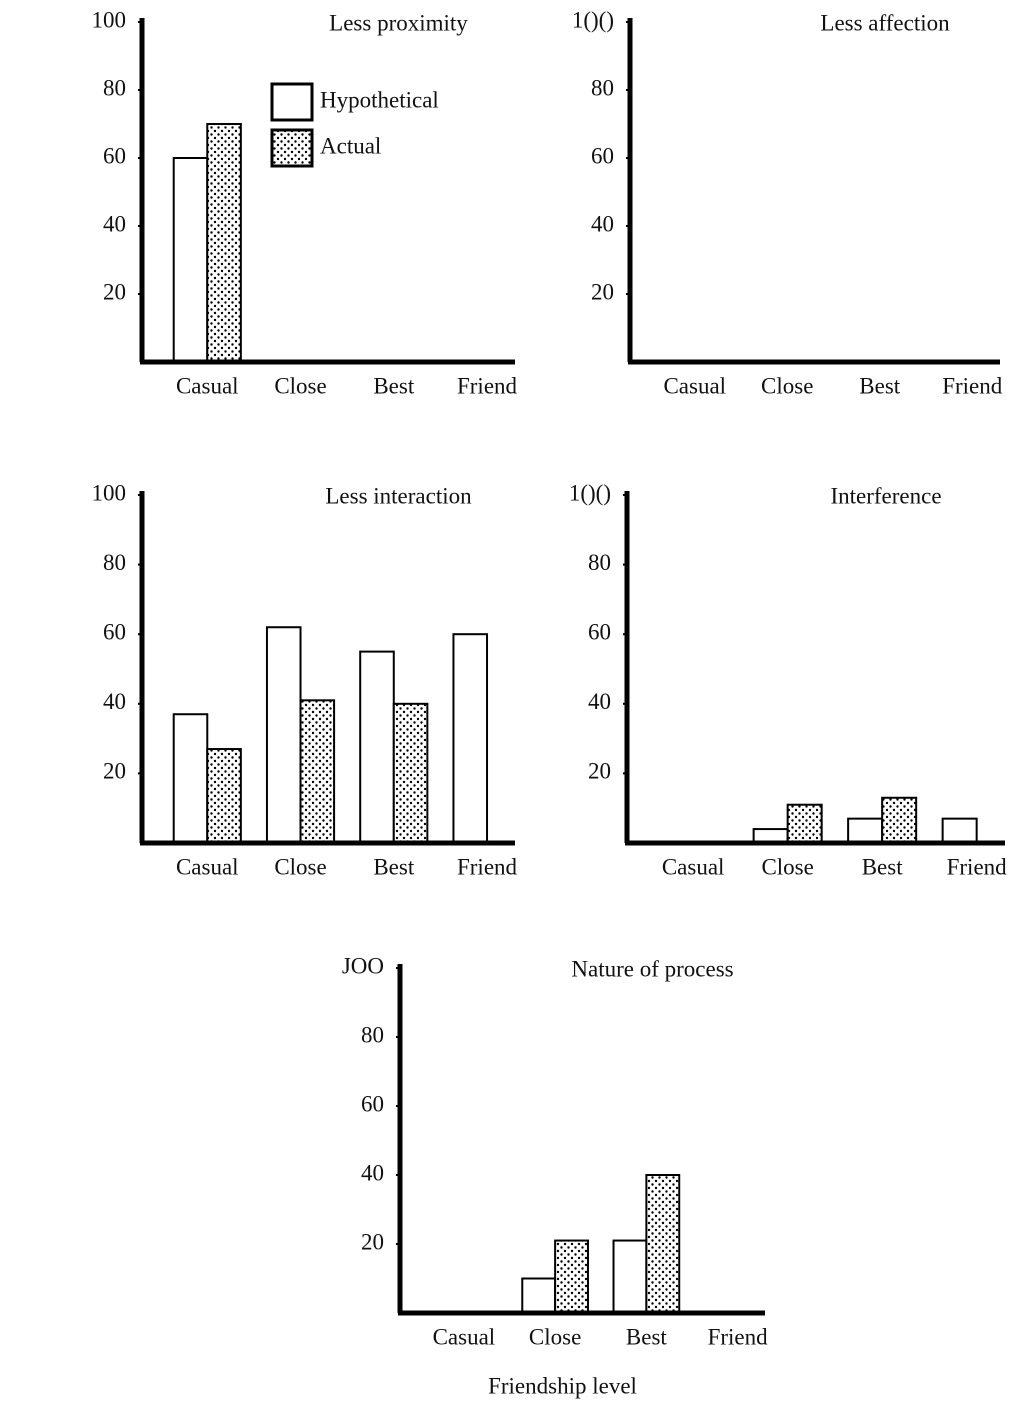  I want to click on chart-title: Less affection, so click(885, 22).